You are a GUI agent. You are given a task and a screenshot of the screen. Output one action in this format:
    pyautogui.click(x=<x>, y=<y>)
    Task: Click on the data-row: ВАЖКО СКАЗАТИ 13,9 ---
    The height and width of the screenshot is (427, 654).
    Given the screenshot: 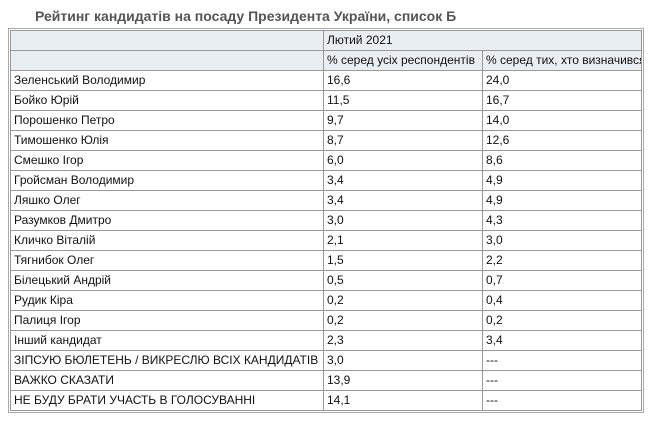 What is the action you would take?
    pyautogui.click(x=326, y=380)
    